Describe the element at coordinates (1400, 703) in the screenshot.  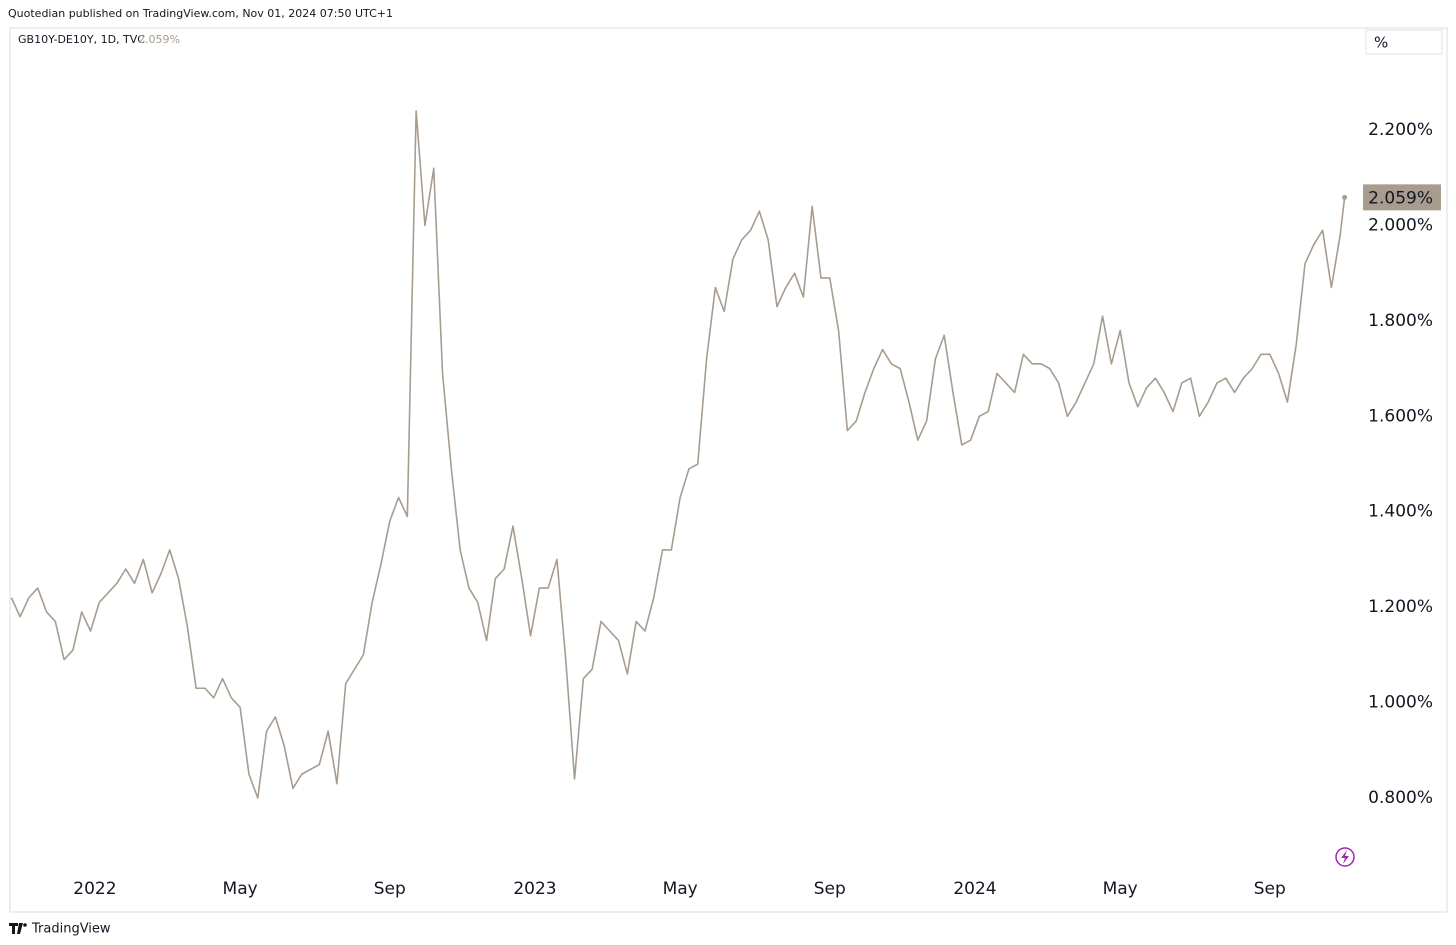
I see `y-tick-label: 1.000%` at that location.